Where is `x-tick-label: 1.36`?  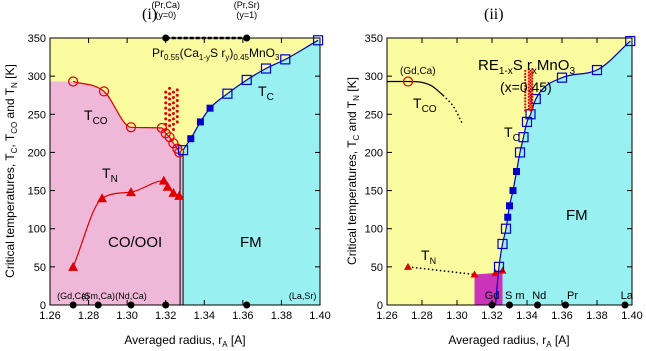
x-tick-label: 1.36 is located at coordinates (561, 316).